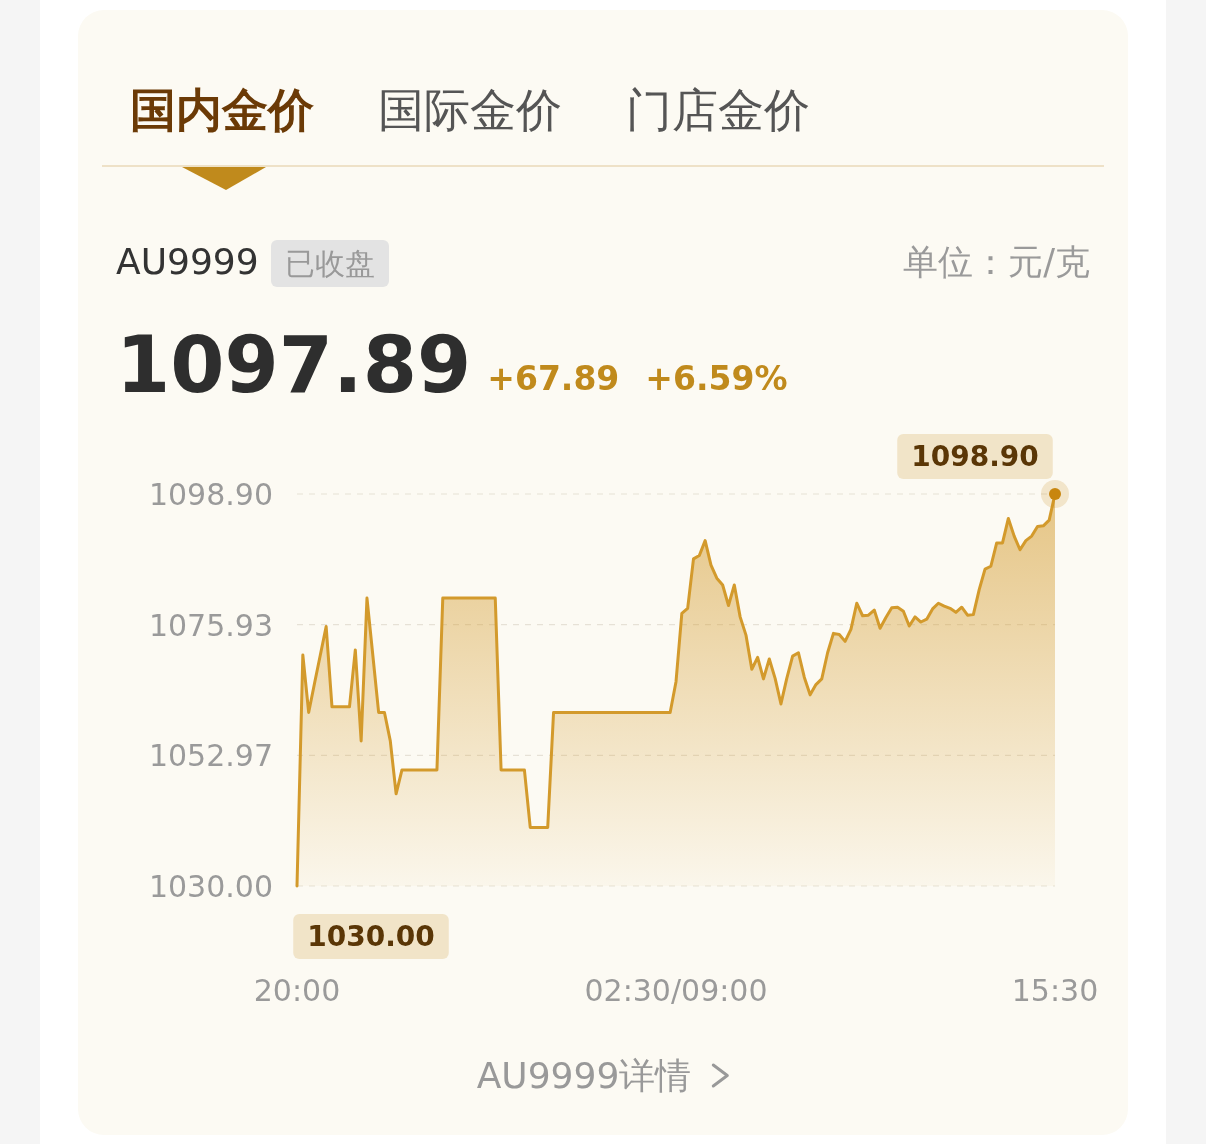 This screenshot has height=1144, width=1206. Describe the element at coordinates (210, 625) in the screenshot. I see `y-tick-label: 1075.93` at that location.